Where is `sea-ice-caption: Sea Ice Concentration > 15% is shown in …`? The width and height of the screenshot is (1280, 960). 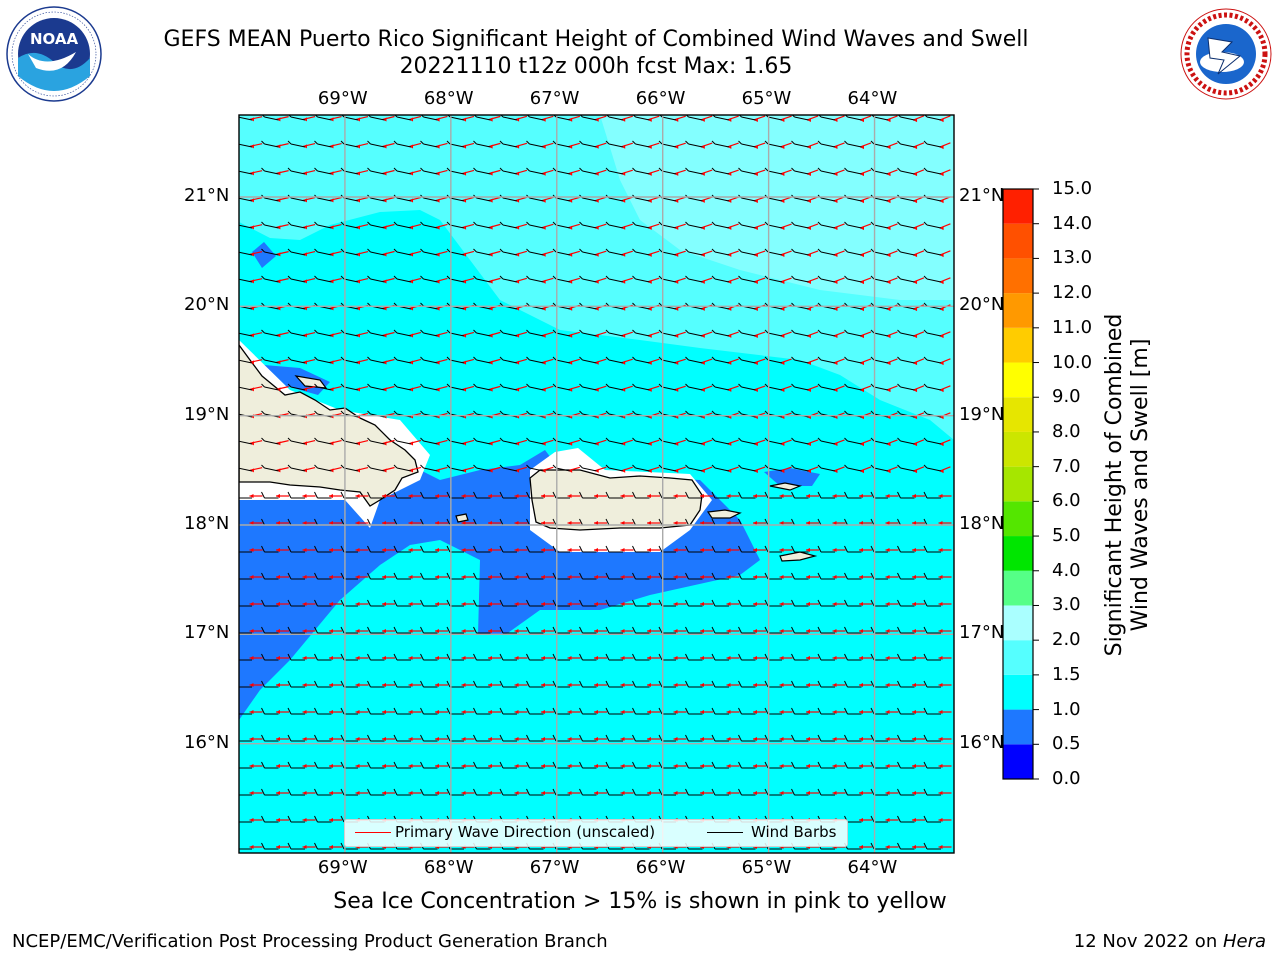 sea-ice-caption: Sea Ice Concentration > 15% is shown in … is located at coordinates (640, 901).